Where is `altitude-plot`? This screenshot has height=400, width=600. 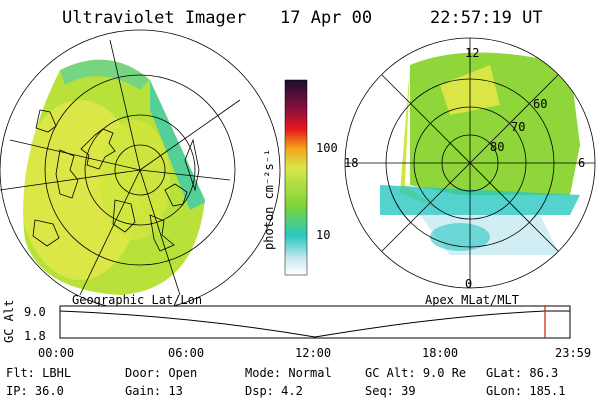 altitude-plot is located at coordinates (315, 322).